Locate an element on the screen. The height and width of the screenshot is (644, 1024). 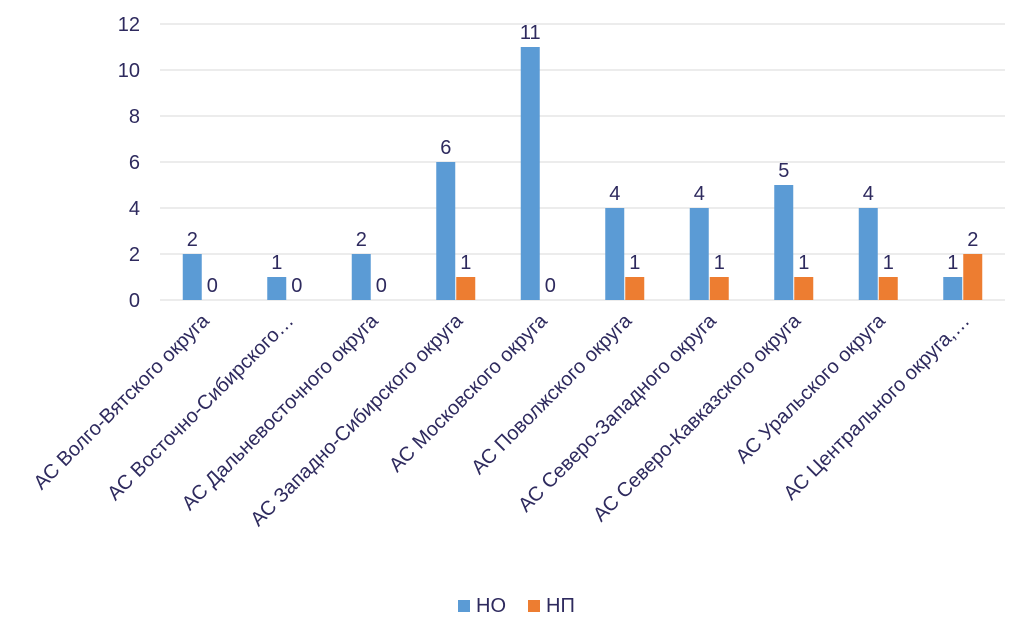
y-axis-ticks: 0 2 4 6 8 10 12 is located at coordinates (129, 163).